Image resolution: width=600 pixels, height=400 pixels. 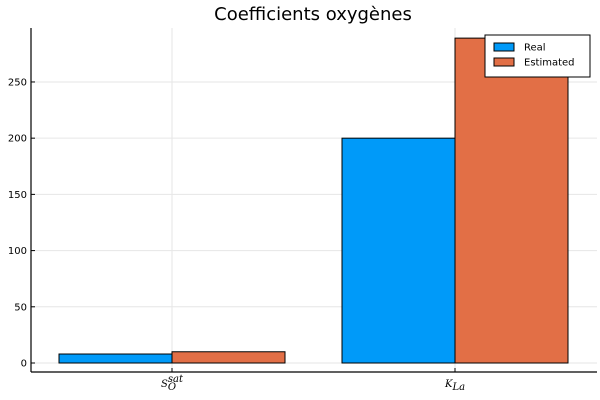 I want to click on y-tick-label: 150, so click(x=17, y=195).